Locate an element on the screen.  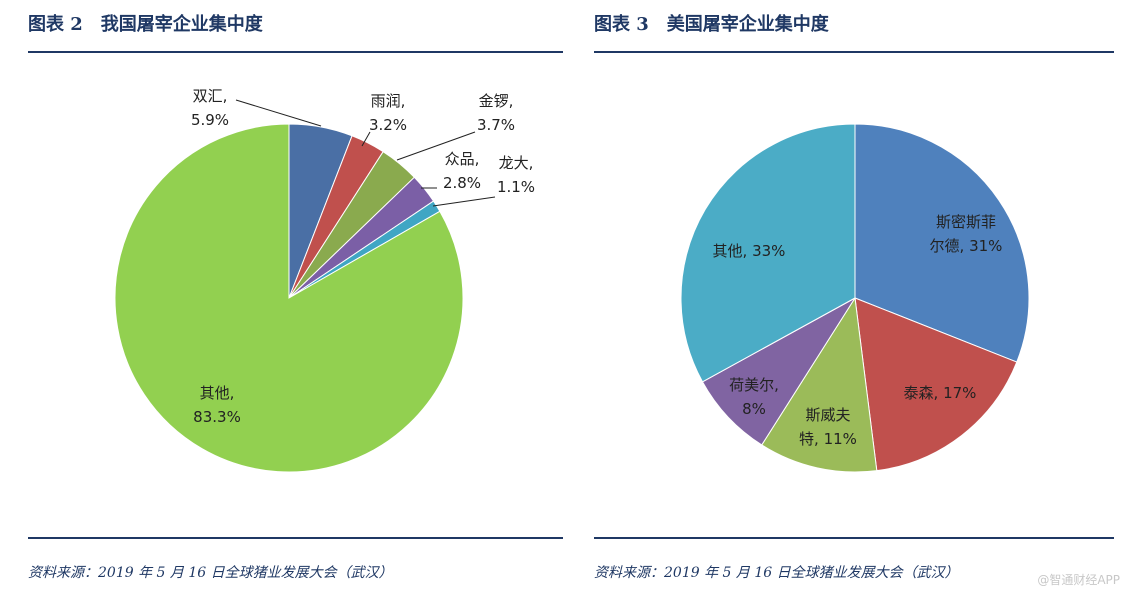
slice-value-label-2: 3.7% is located at coordinates (496, 125).